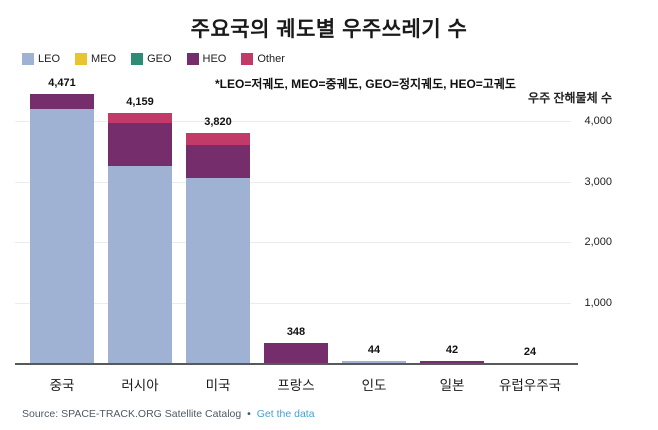 The image size is (658, 430). What do you see at coordinates (365, 84) in the screenshot?
I see `orbit-definitions-note: *LEO=저궤도, MEO=중궤도, GEO=정지궤도, HEO=고궤도` at bounding box center [365, 84].